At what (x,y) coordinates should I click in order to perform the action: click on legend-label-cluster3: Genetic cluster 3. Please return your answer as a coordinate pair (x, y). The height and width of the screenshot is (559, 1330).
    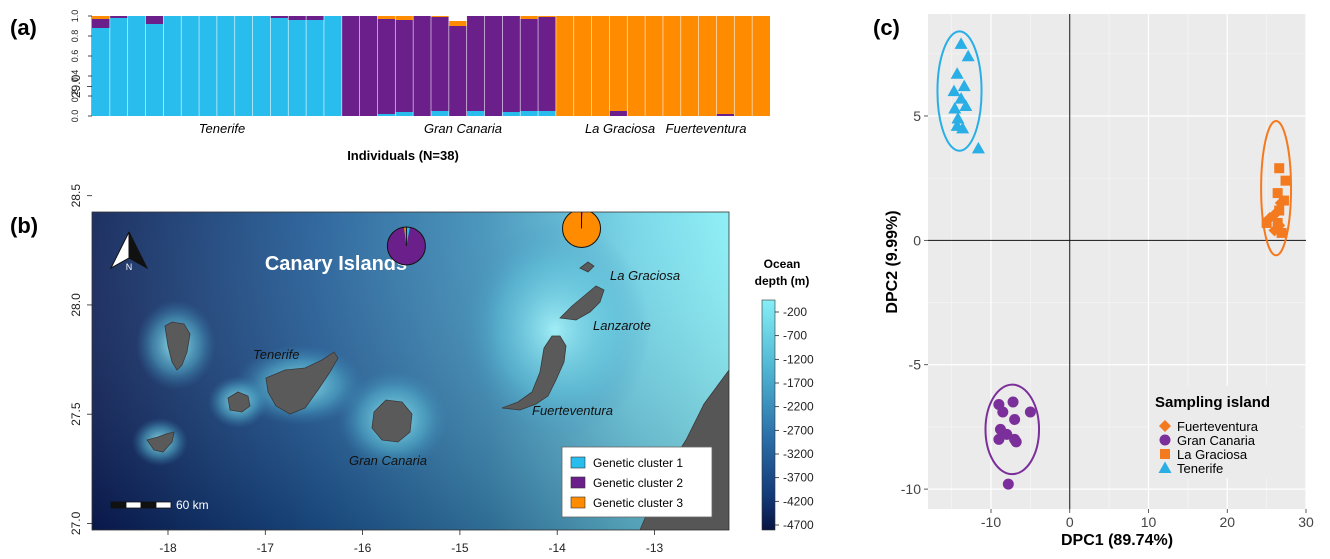
    Looking at the image, I should click on (638, 503).